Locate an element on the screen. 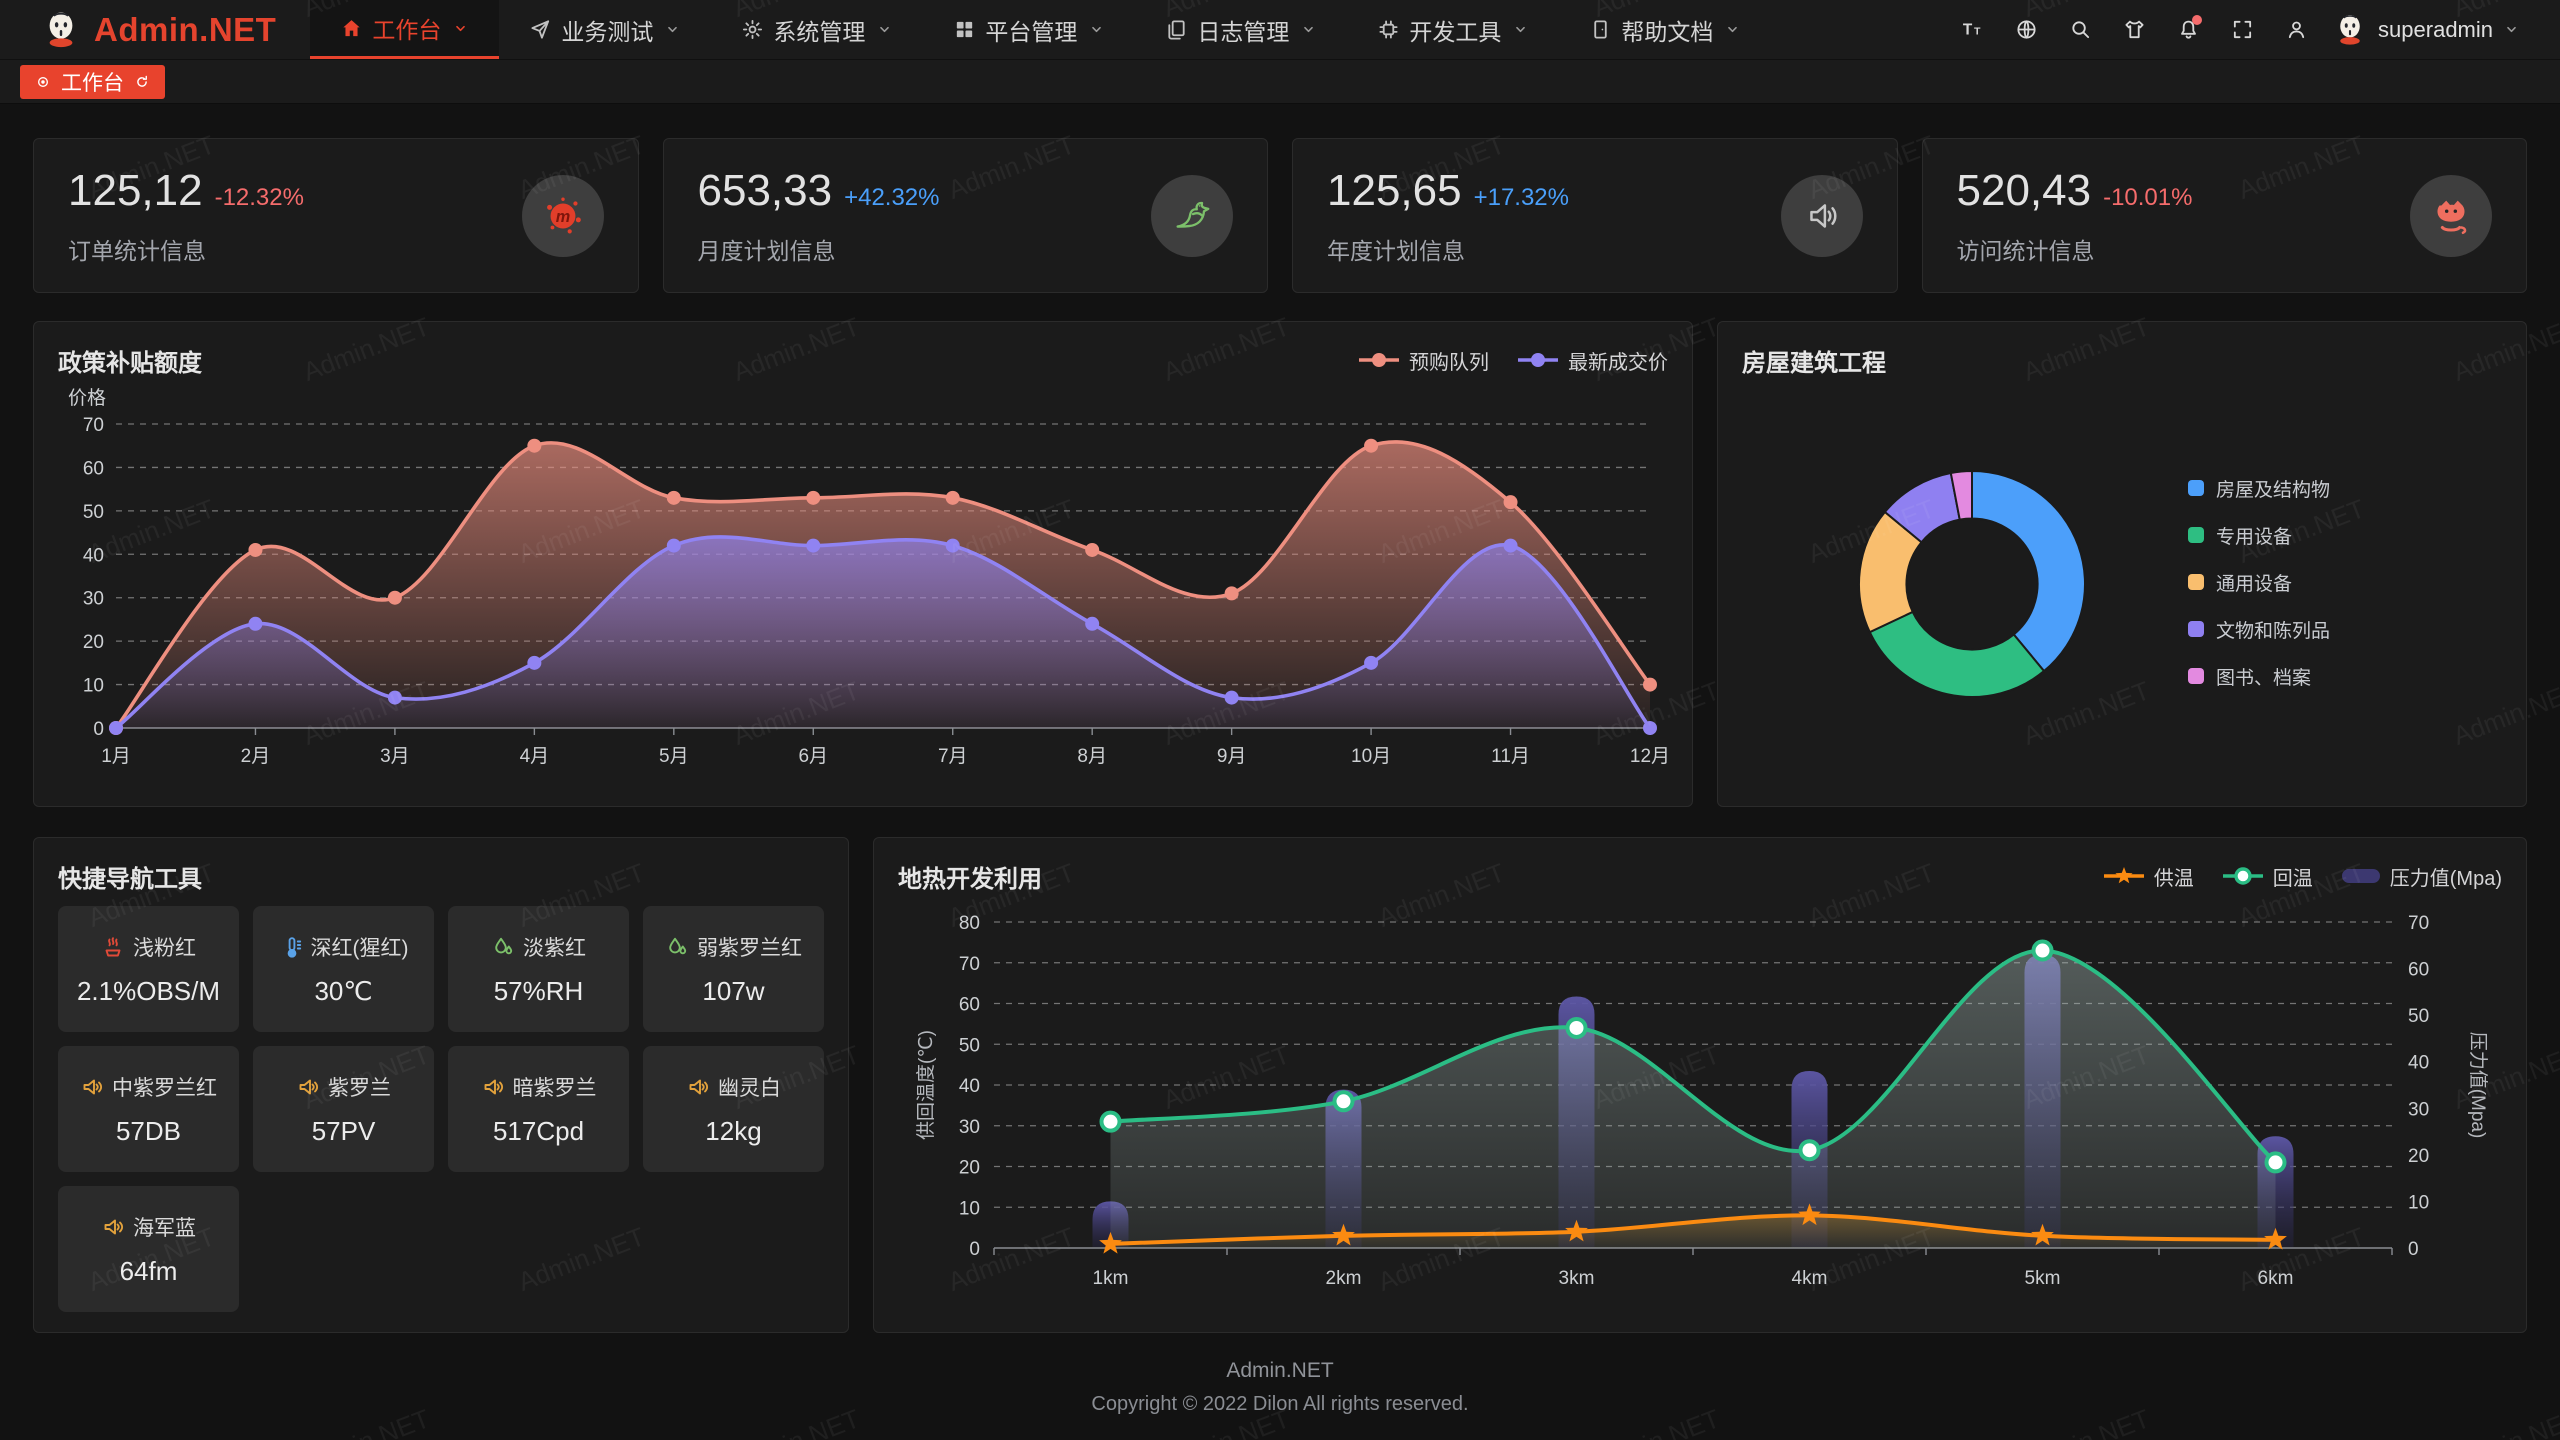 The width and height of the screenshot is (2560, 1440). drop-icon is located at coordinates (503, 947).